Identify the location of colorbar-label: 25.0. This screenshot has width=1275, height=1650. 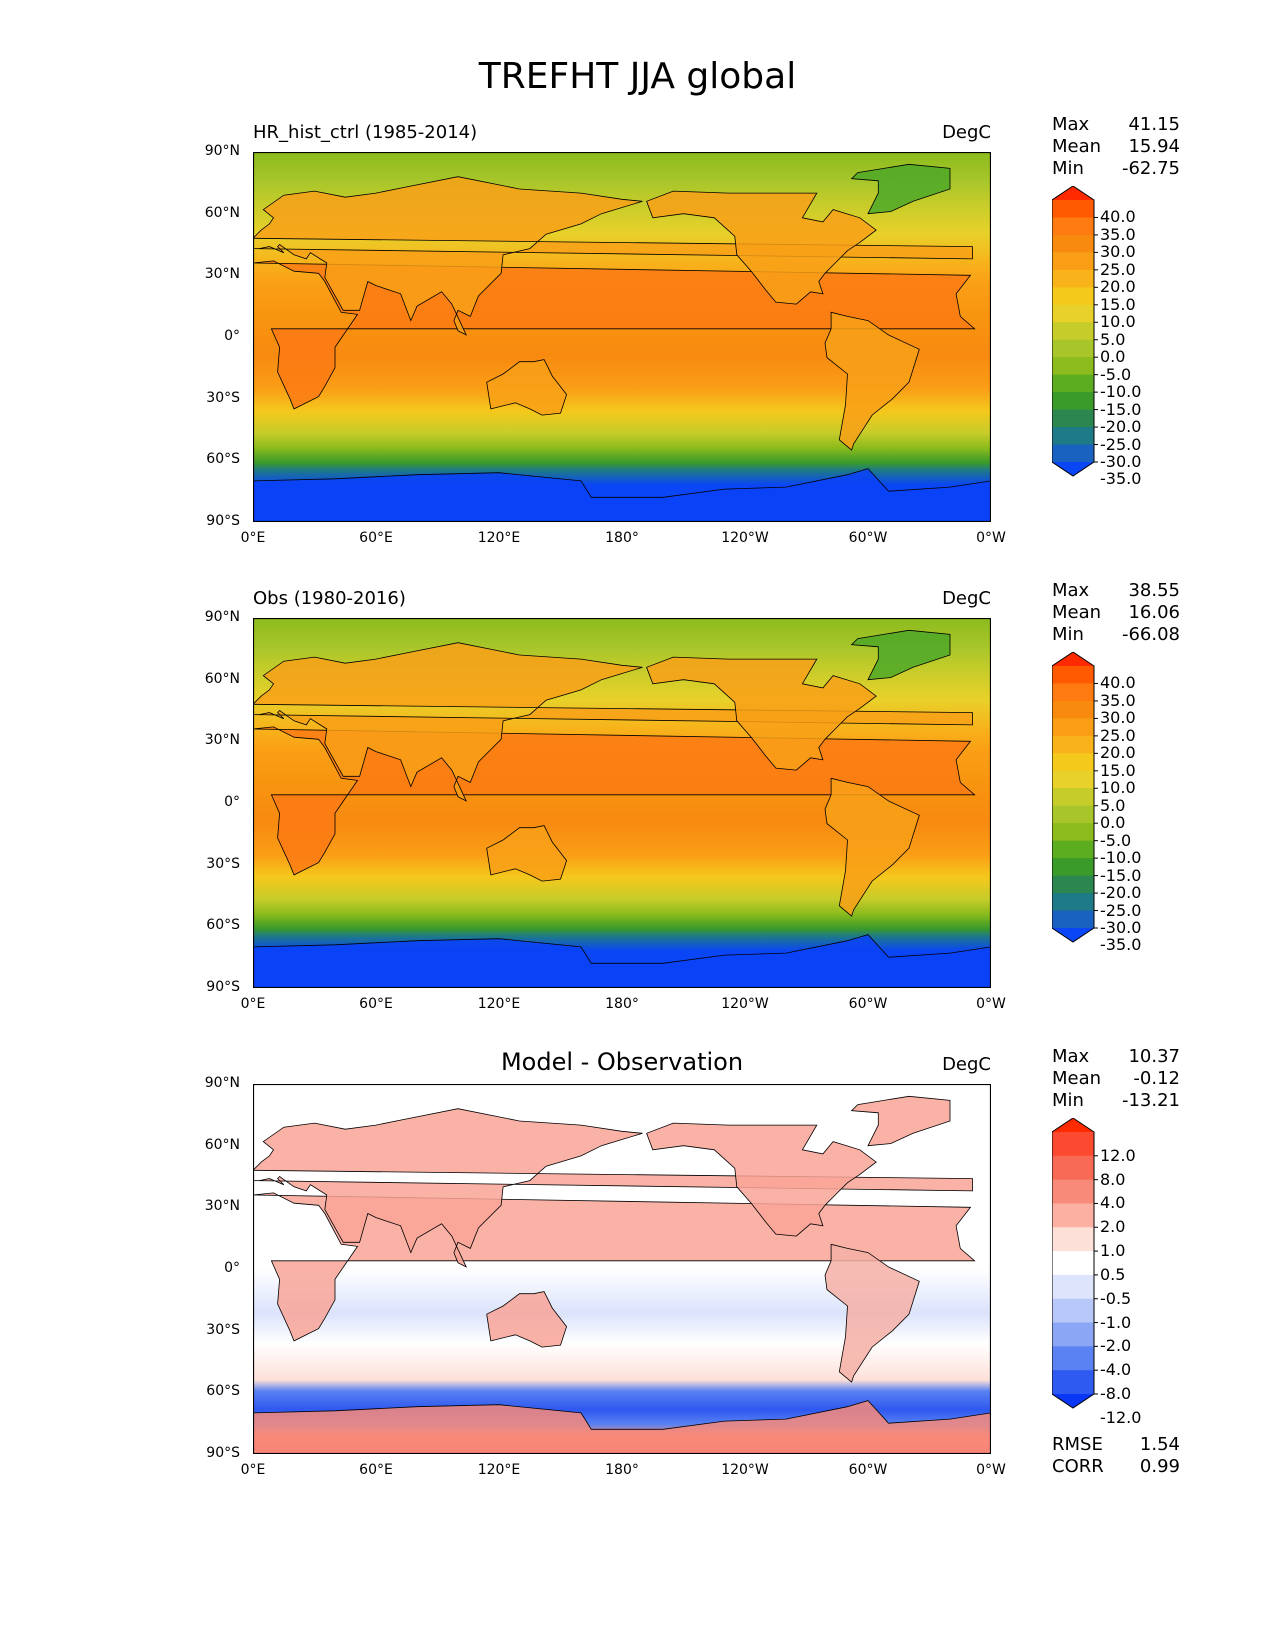
(1118, 269).